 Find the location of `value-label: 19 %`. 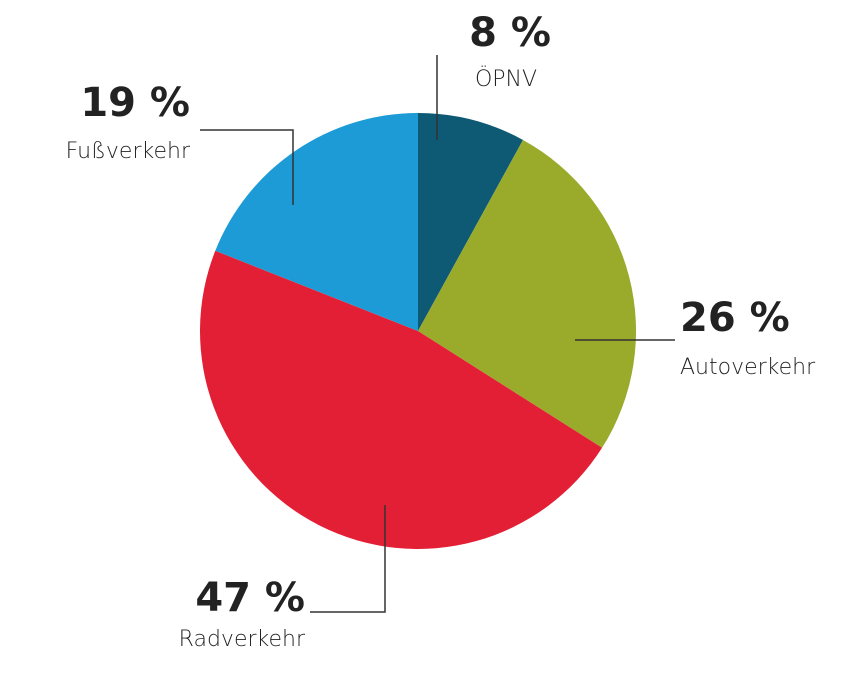

value-label: 19 % is located at coordinates (135, 103).